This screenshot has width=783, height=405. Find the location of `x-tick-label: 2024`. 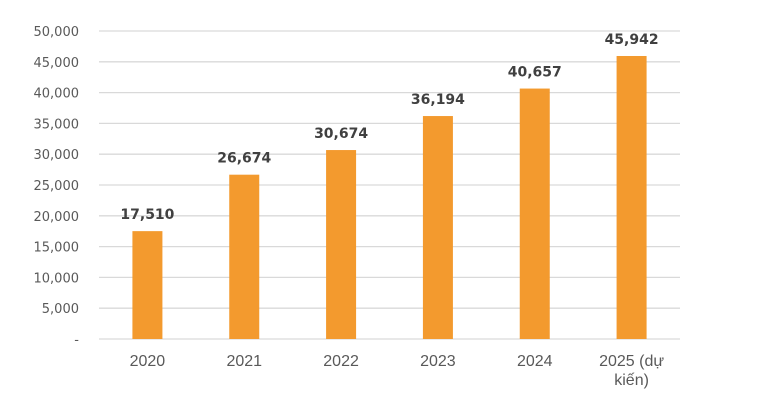

x-tick-label: 2024 is located at coordinates (535, 361).